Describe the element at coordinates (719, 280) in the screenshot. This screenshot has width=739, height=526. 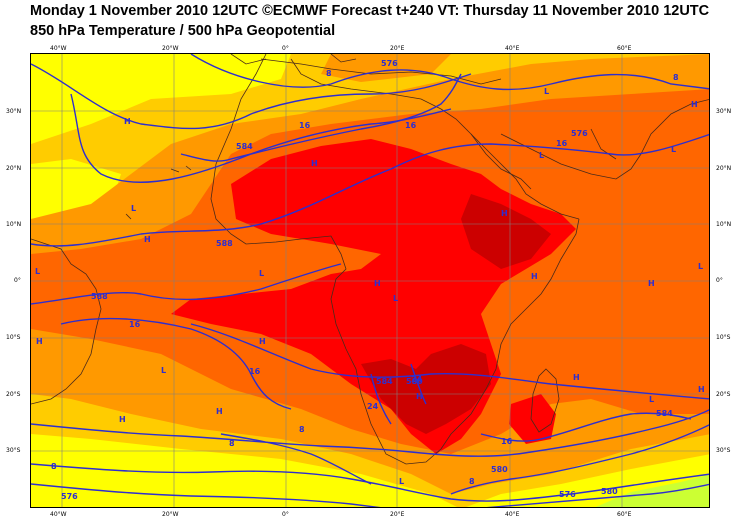
I see `lat-label-right: 0°` at that location.